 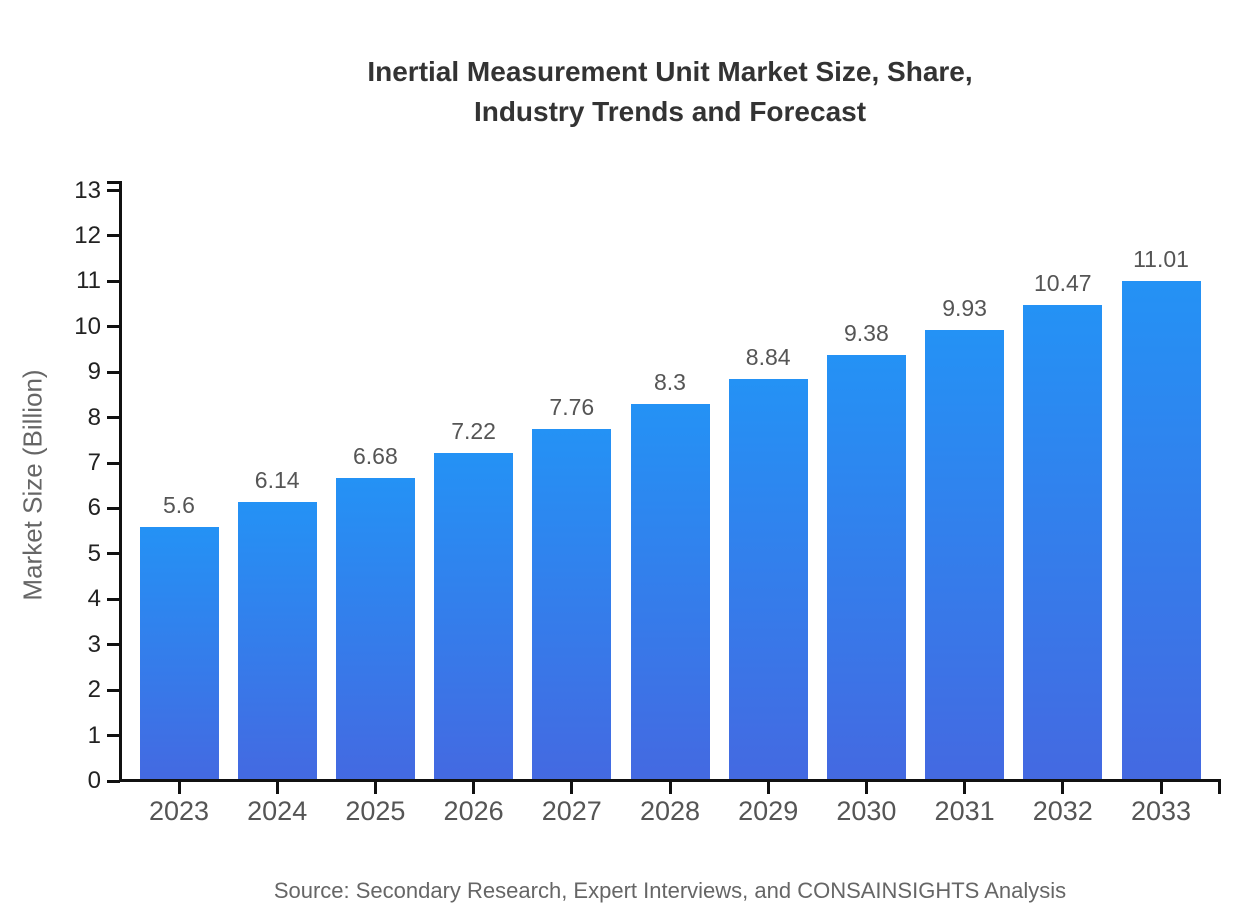 What do you see at coordinates (94, 599) in the screenshot?
I see `y-tick-label-4: 4` at bounding box center [94, 599].